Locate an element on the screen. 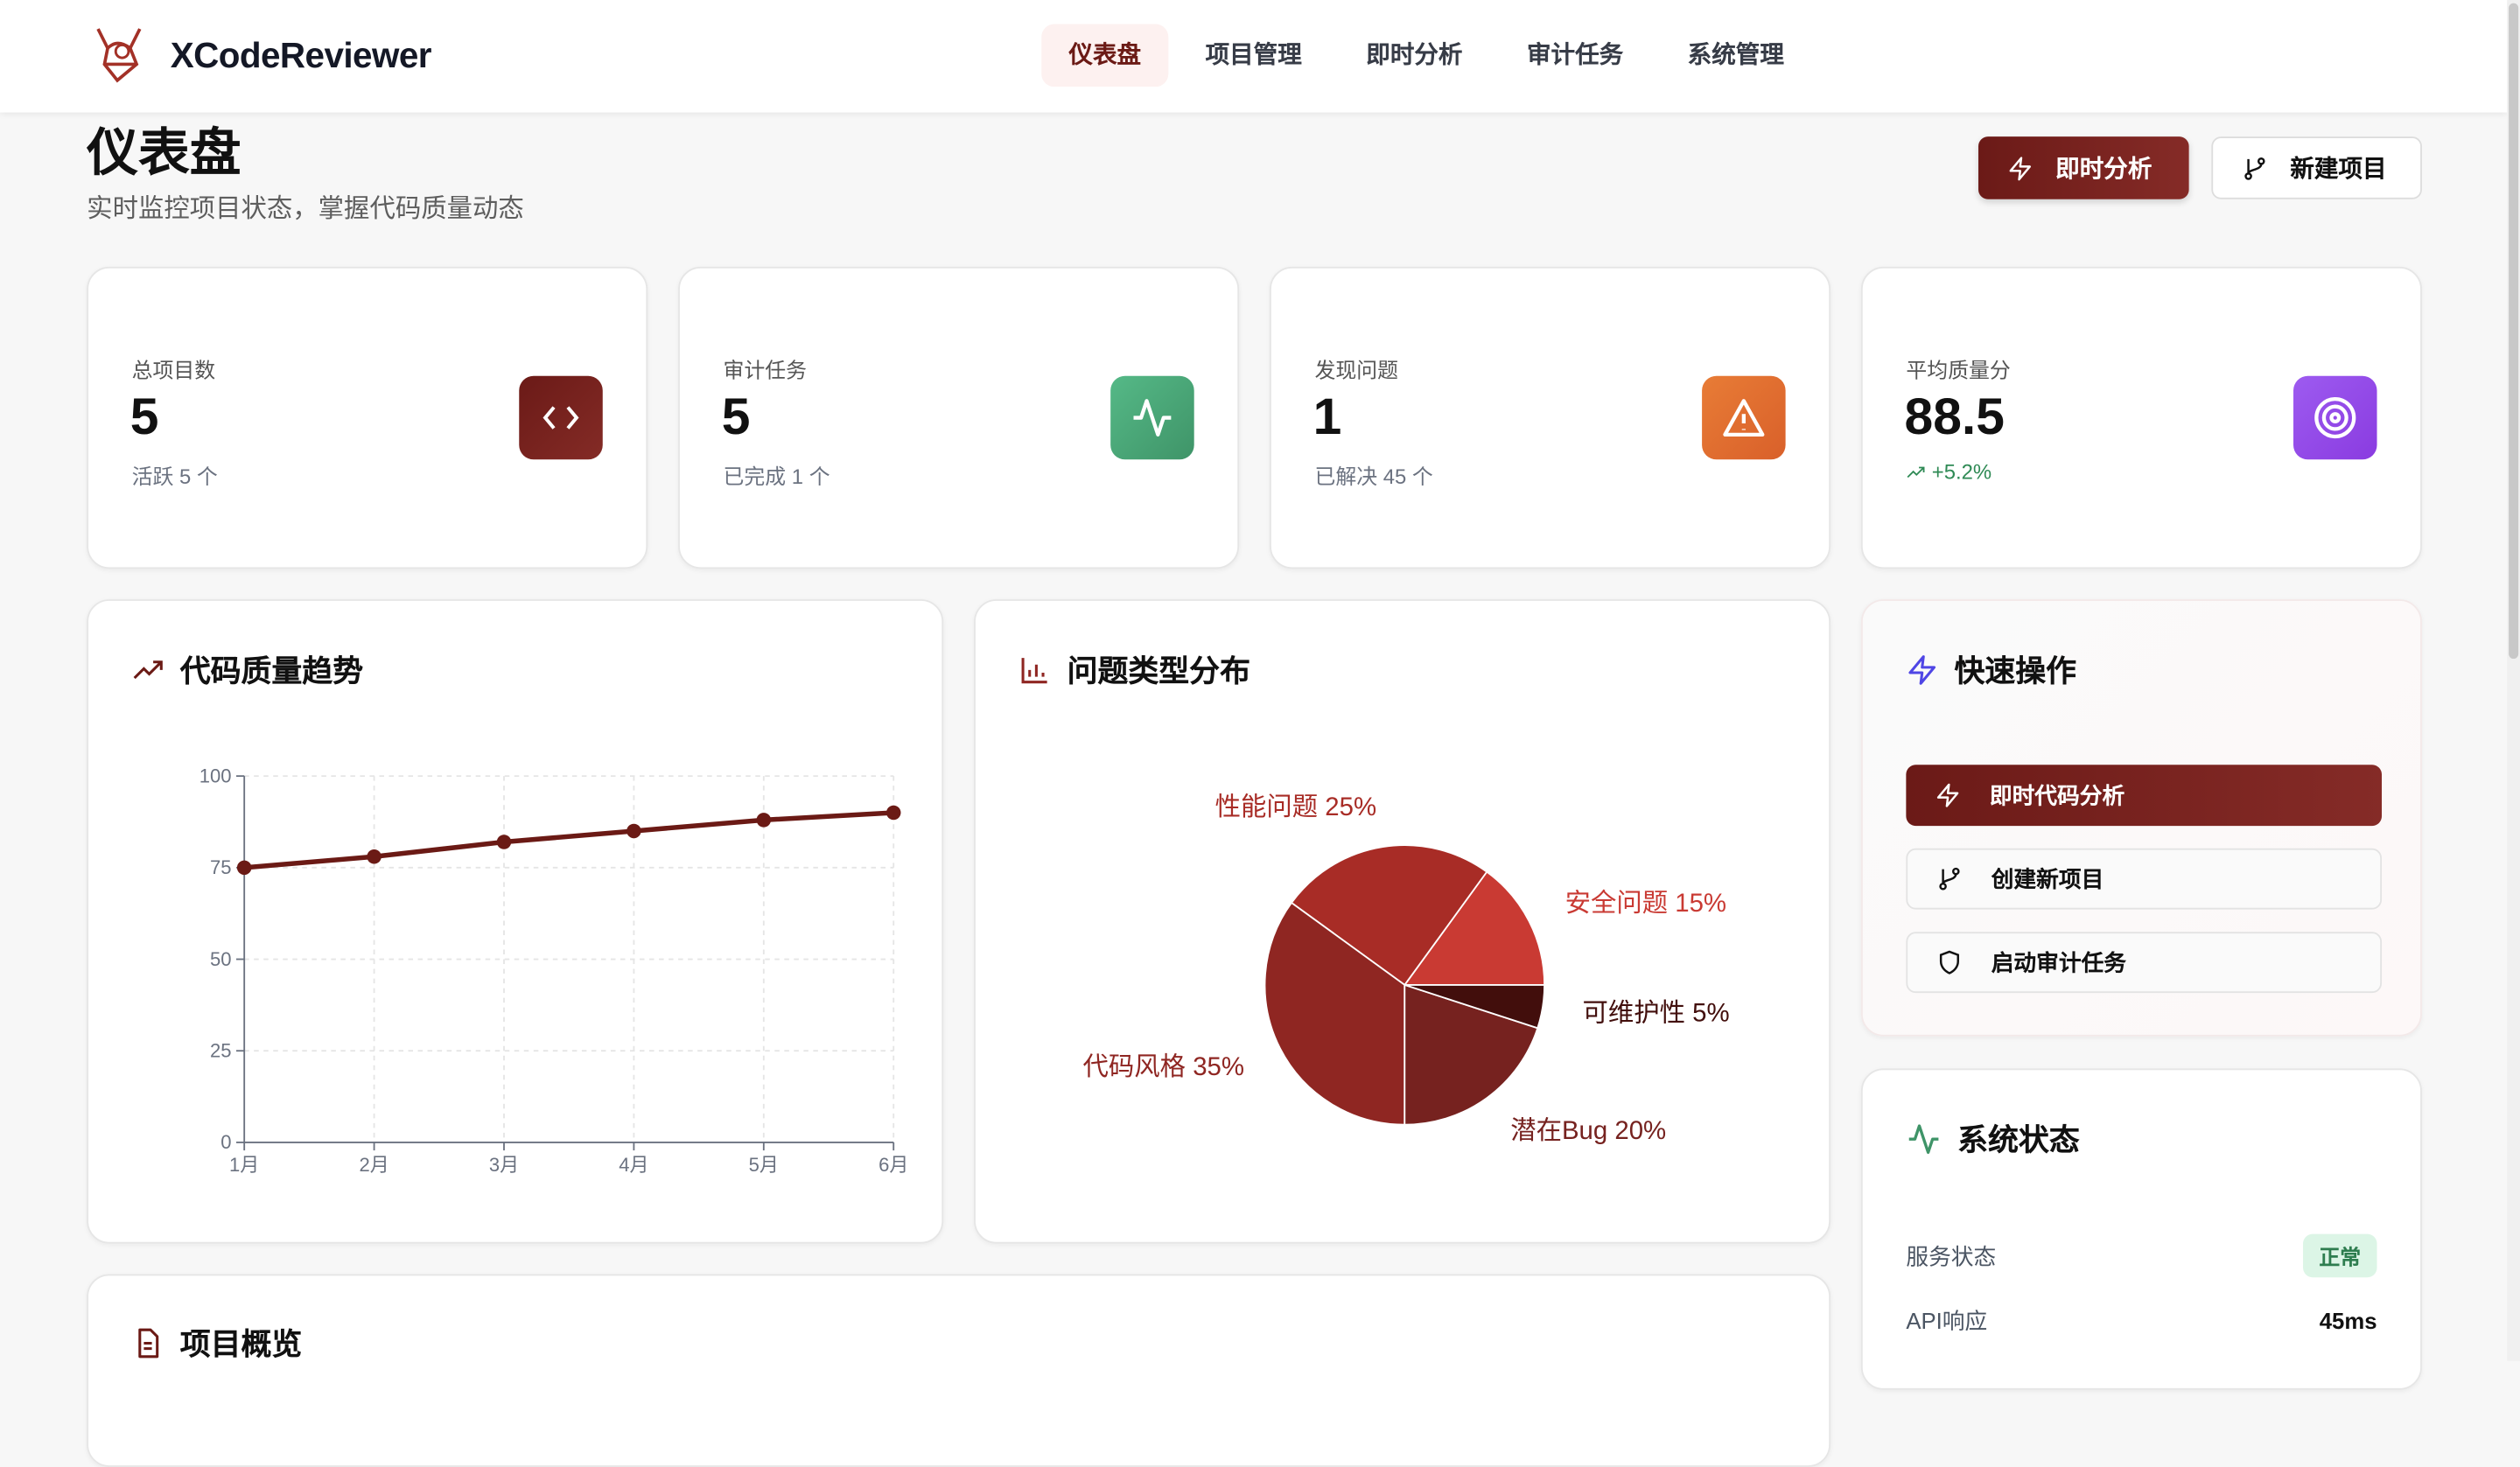 The height and width of the screenshot is (1467, 2520). stat-sub: 已解决 45 个 is located at coordinates (1373, 476).